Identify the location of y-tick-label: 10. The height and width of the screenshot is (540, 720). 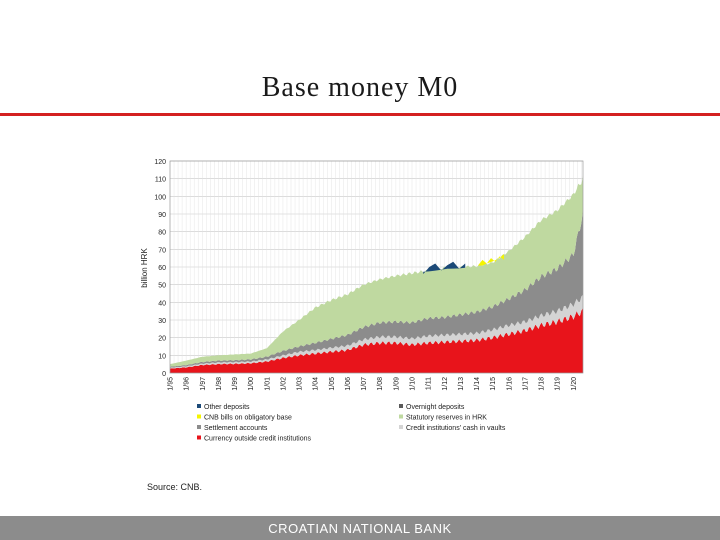
(162, 356).